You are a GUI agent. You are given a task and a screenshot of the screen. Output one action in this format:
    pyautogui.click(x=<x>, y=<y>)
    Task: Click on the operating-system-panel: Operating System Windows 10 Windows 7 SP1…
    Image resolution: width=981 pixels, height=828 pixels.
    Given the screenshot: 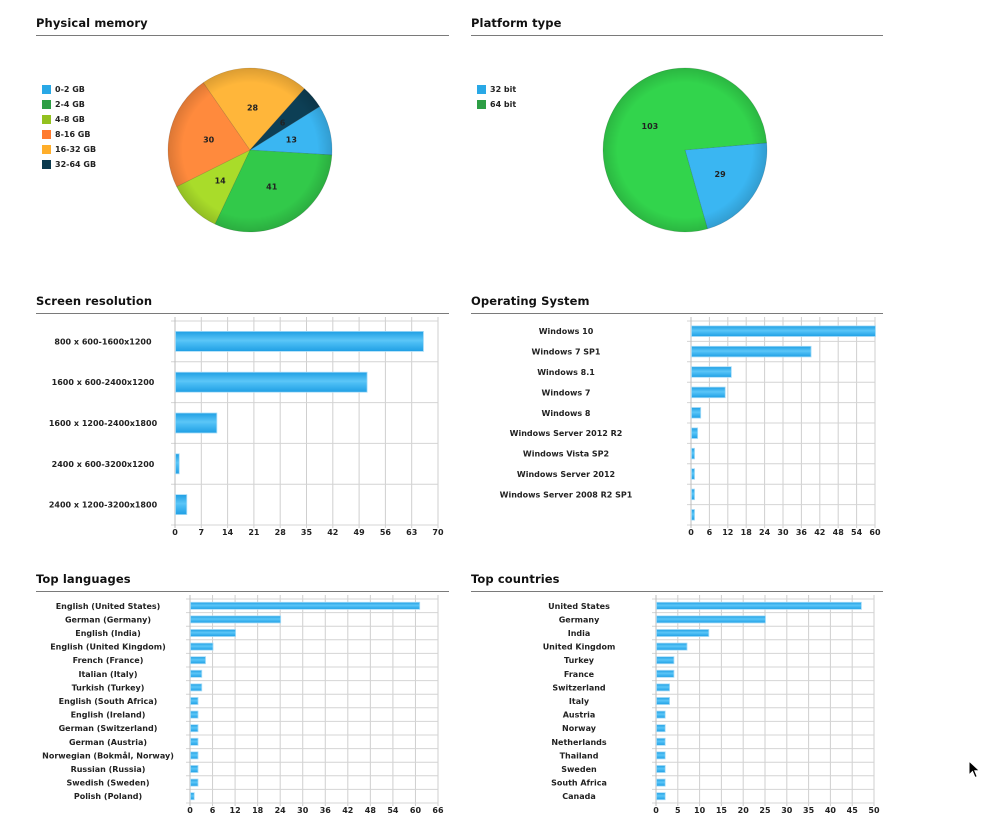 What is the action you would take?
    pyautogui.click(x=677, y=419)
    